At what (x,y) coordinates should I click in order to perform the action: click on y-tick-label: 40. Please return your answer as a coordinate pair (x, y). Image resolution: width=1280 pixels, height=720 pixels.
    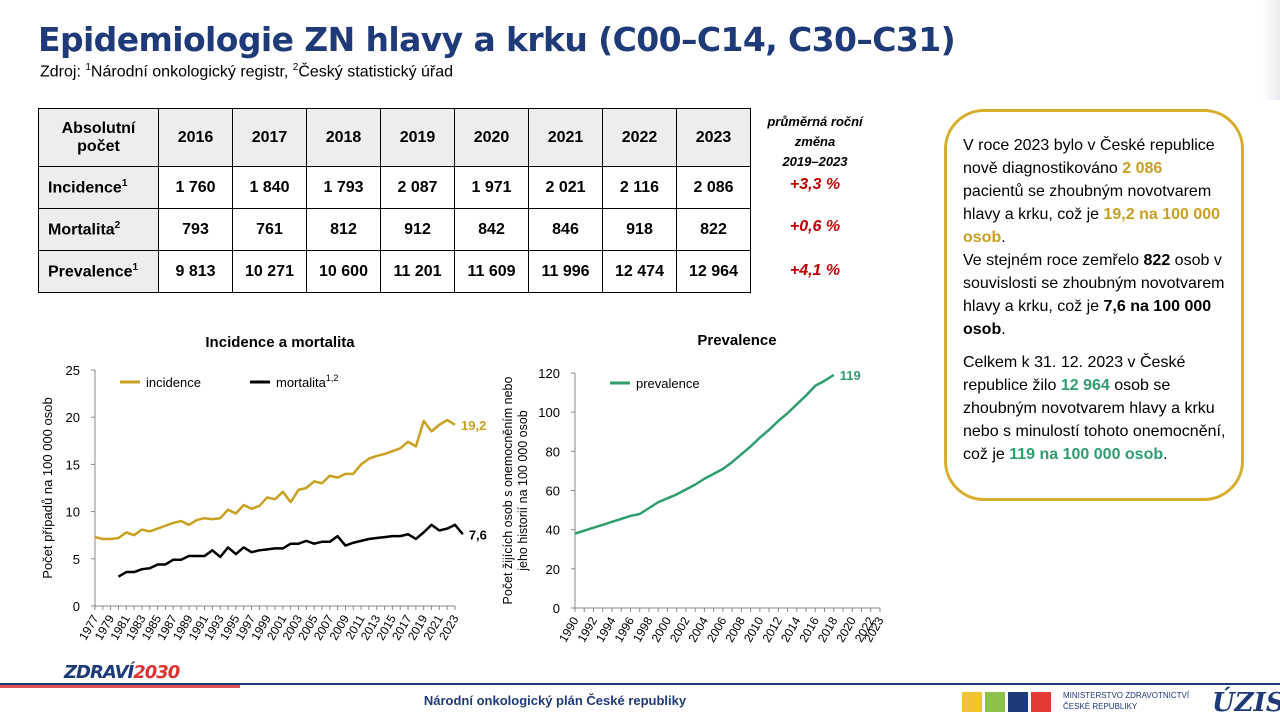
    Looking at the image, I should click on (553, 530).